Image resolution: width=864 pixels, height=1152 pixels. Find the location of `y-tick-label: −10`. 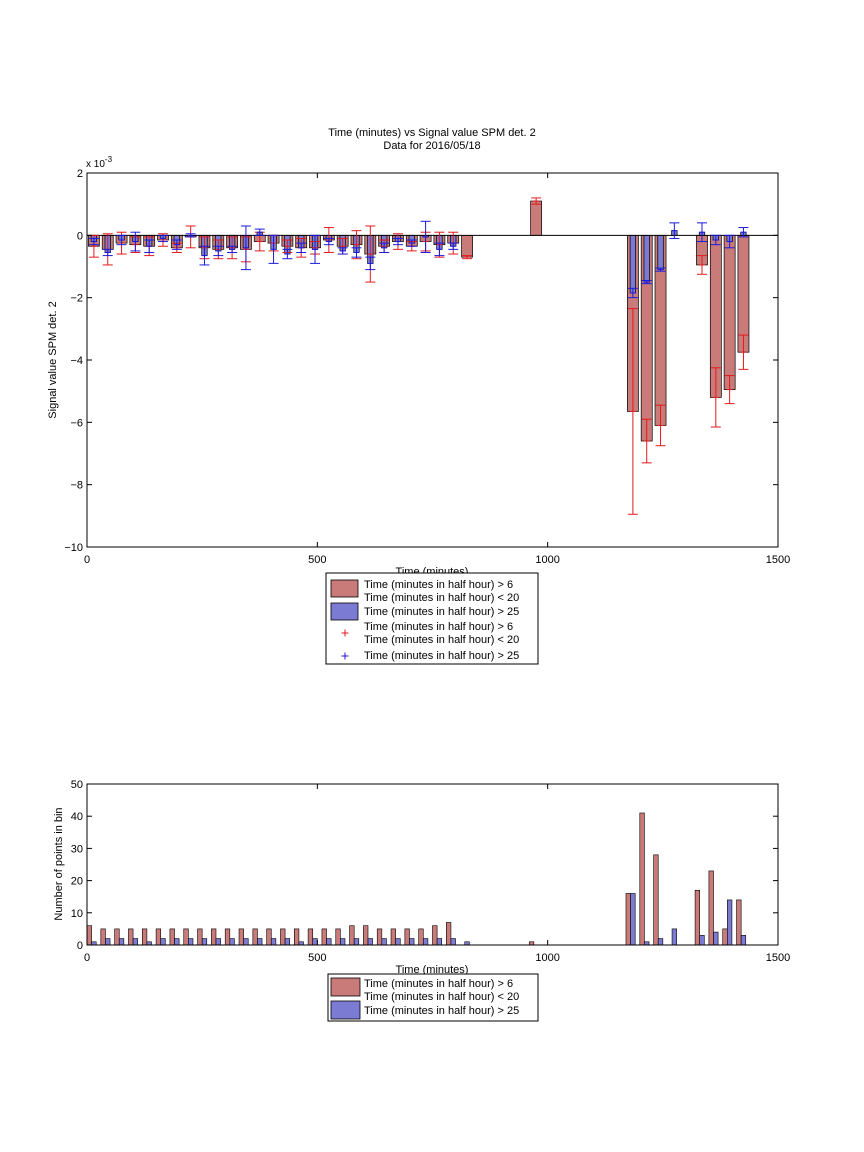

y-tick-label: −10 is located at coordinates (73, 548).